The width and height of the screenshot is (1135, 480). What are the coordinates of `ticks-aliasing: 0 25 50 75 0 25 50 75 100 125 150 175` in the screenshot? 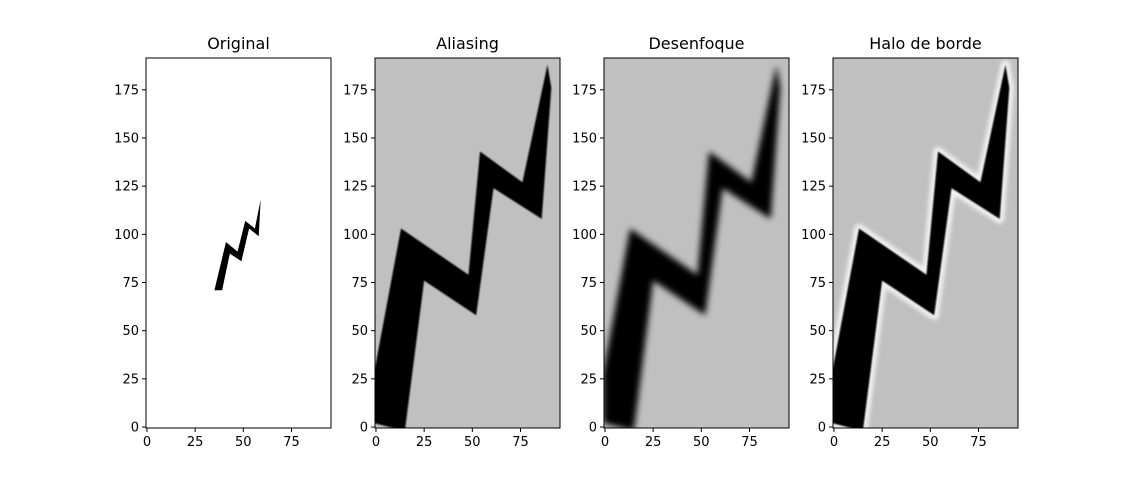 It's located at (436, 266).